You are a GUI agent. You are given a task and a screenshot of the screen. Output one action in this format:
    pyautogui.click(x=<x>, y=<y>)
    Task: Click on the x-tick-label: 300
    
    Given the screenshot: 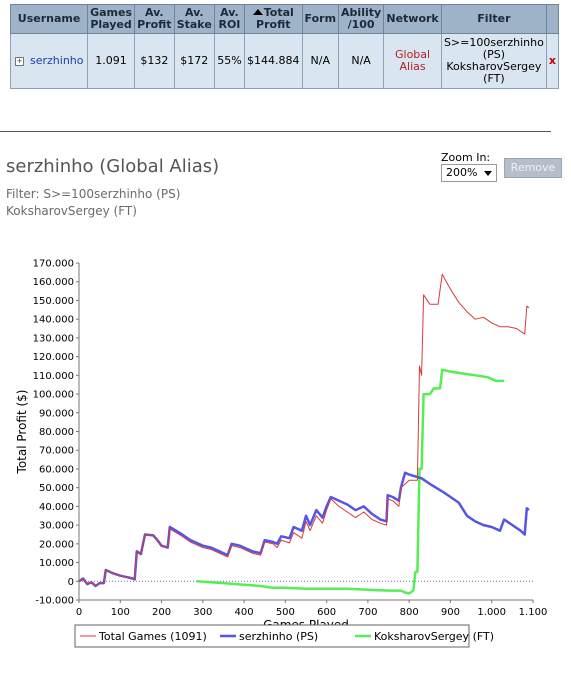 What is the action you would take?
    pyautogui.click(x=202, y=612)
    